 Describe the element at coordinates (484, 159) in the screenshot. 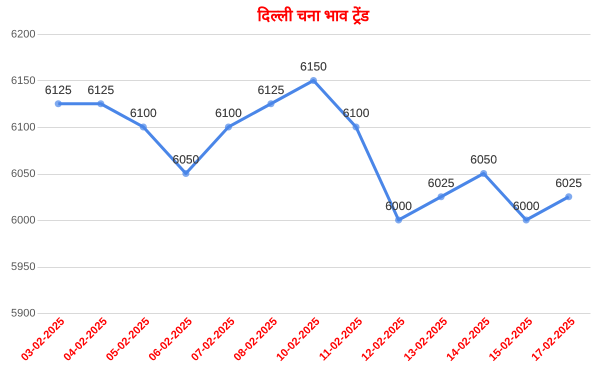

I see `data-label: 6050` at that location.